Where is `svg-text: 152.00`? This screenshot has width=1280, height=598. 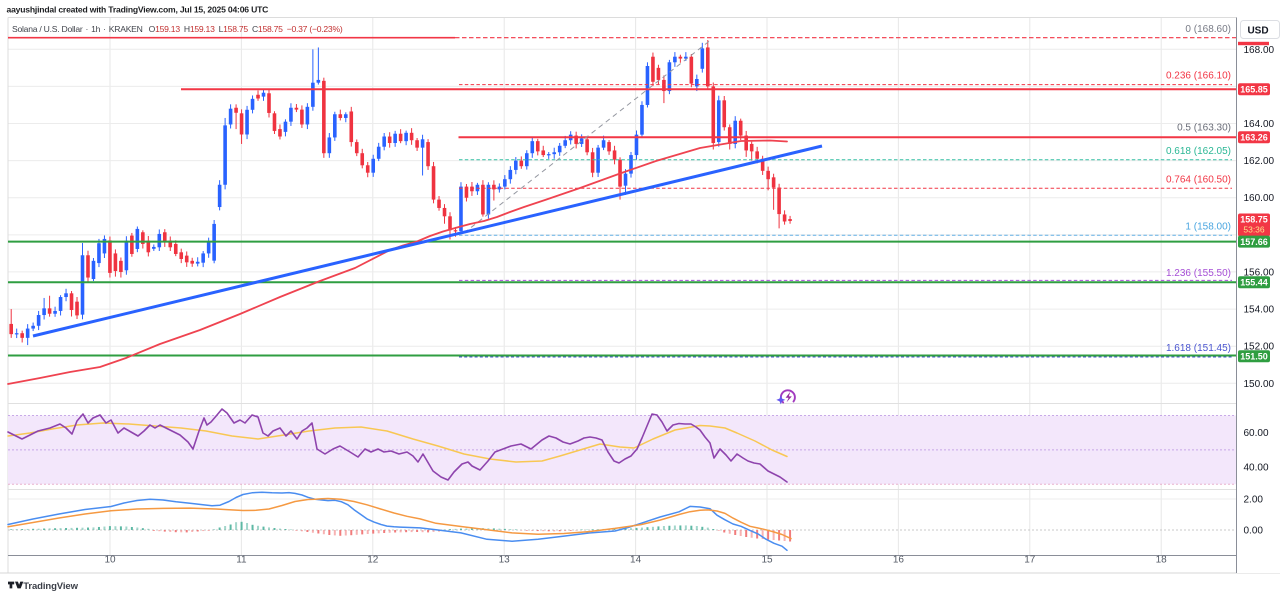
svg-text: 152.00 is located at coordinates (1259, 347).